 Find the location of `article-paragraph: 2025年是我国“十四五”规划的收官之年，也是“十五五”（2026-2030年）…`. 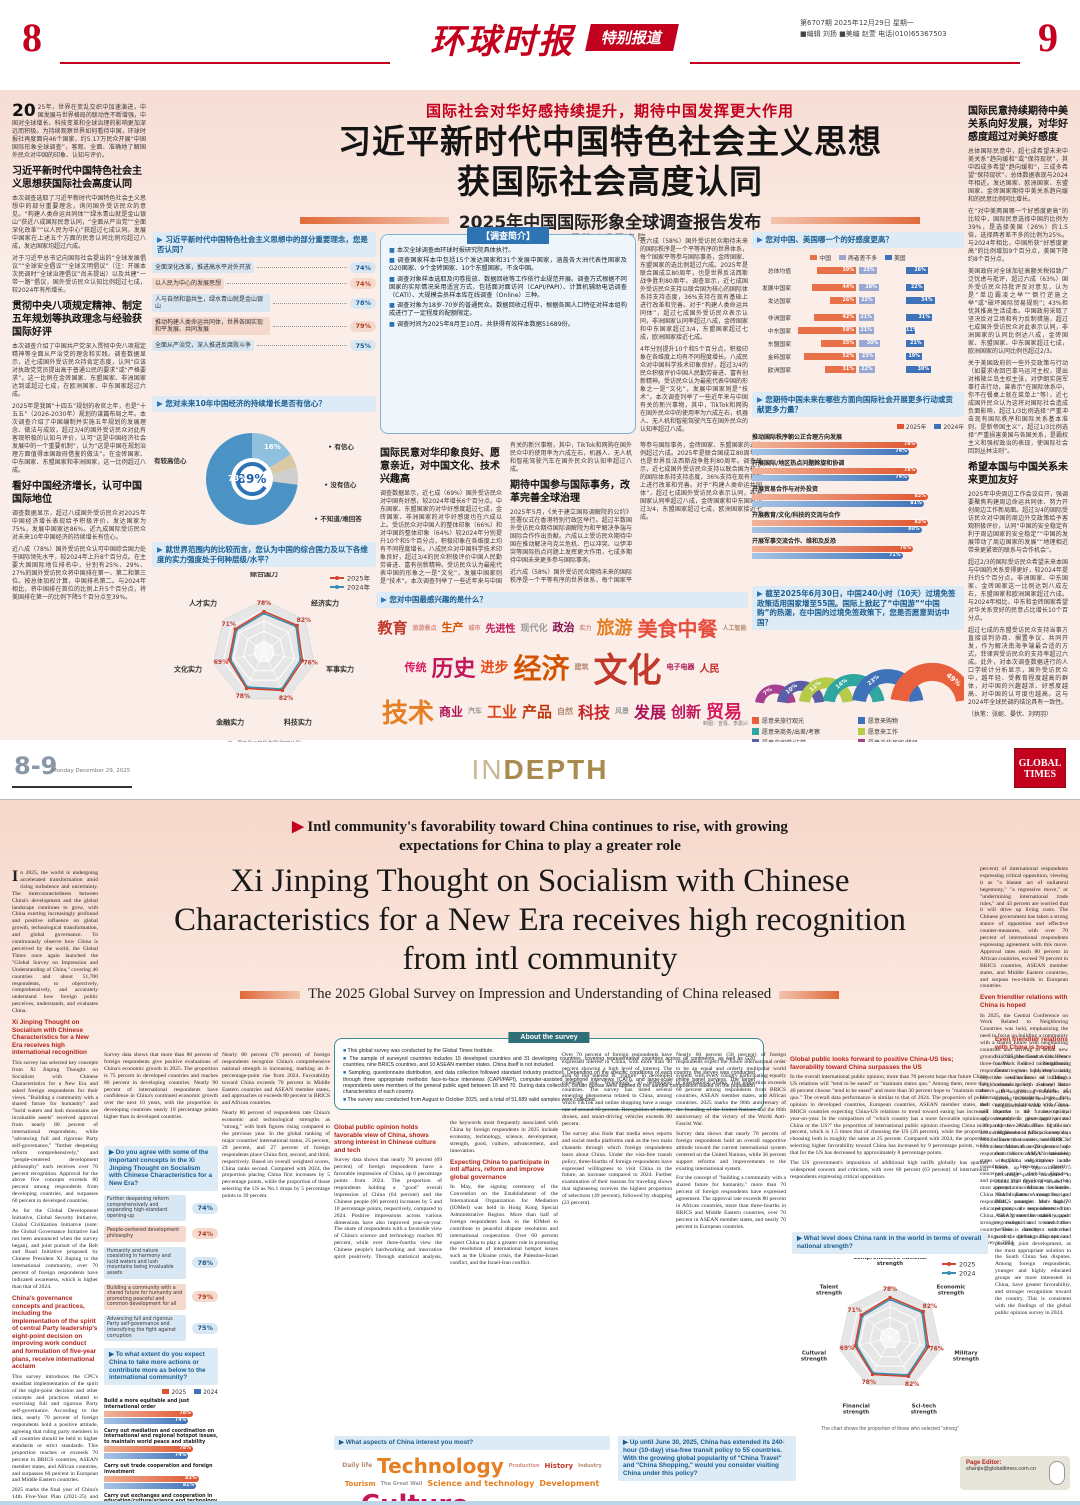

article-paragraph: 2025年是我国“十四五”规划的收官之年，也是“十五五”（2026-2030年）… is located at coordinates (79, 438).